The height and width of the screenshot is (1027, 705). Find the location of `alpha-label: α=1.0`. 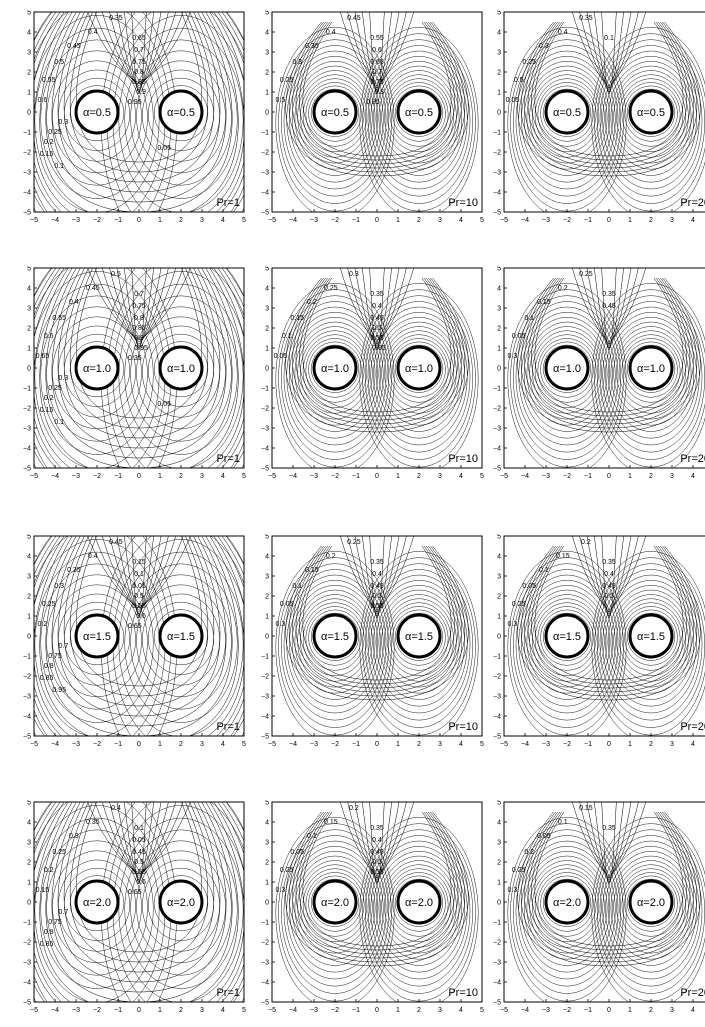

alpha-label: α=1.0 is located at coordinates (567, 369).